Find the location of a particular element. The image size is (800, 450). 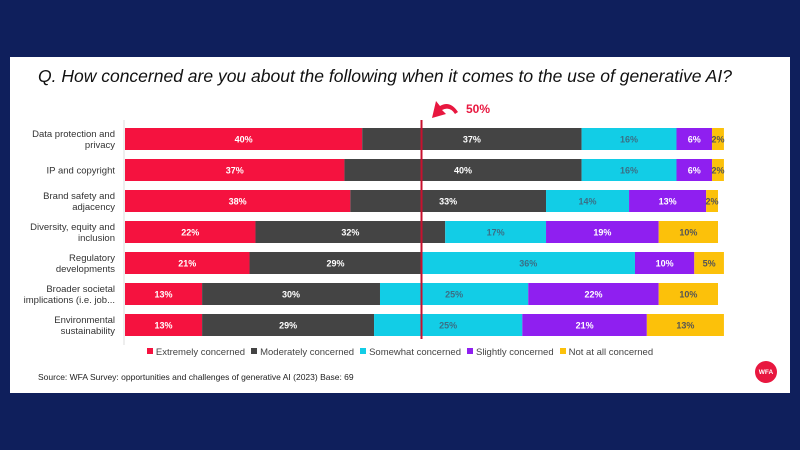

data-label: 14% is located at coordinates (588, 202).